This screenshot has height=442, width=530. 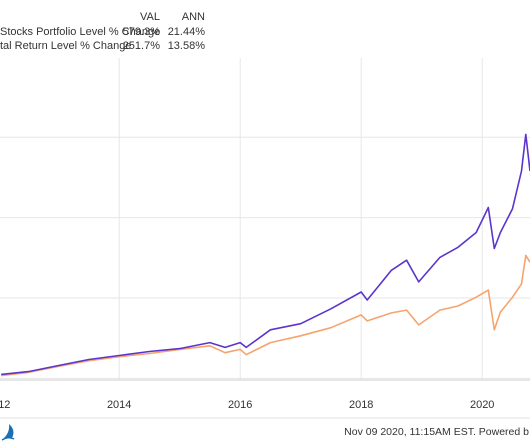 What do you see at coordinates (482, 405) in the screenshot?
I see `x-tick-label: 2020` at bounding box center [482, 405].